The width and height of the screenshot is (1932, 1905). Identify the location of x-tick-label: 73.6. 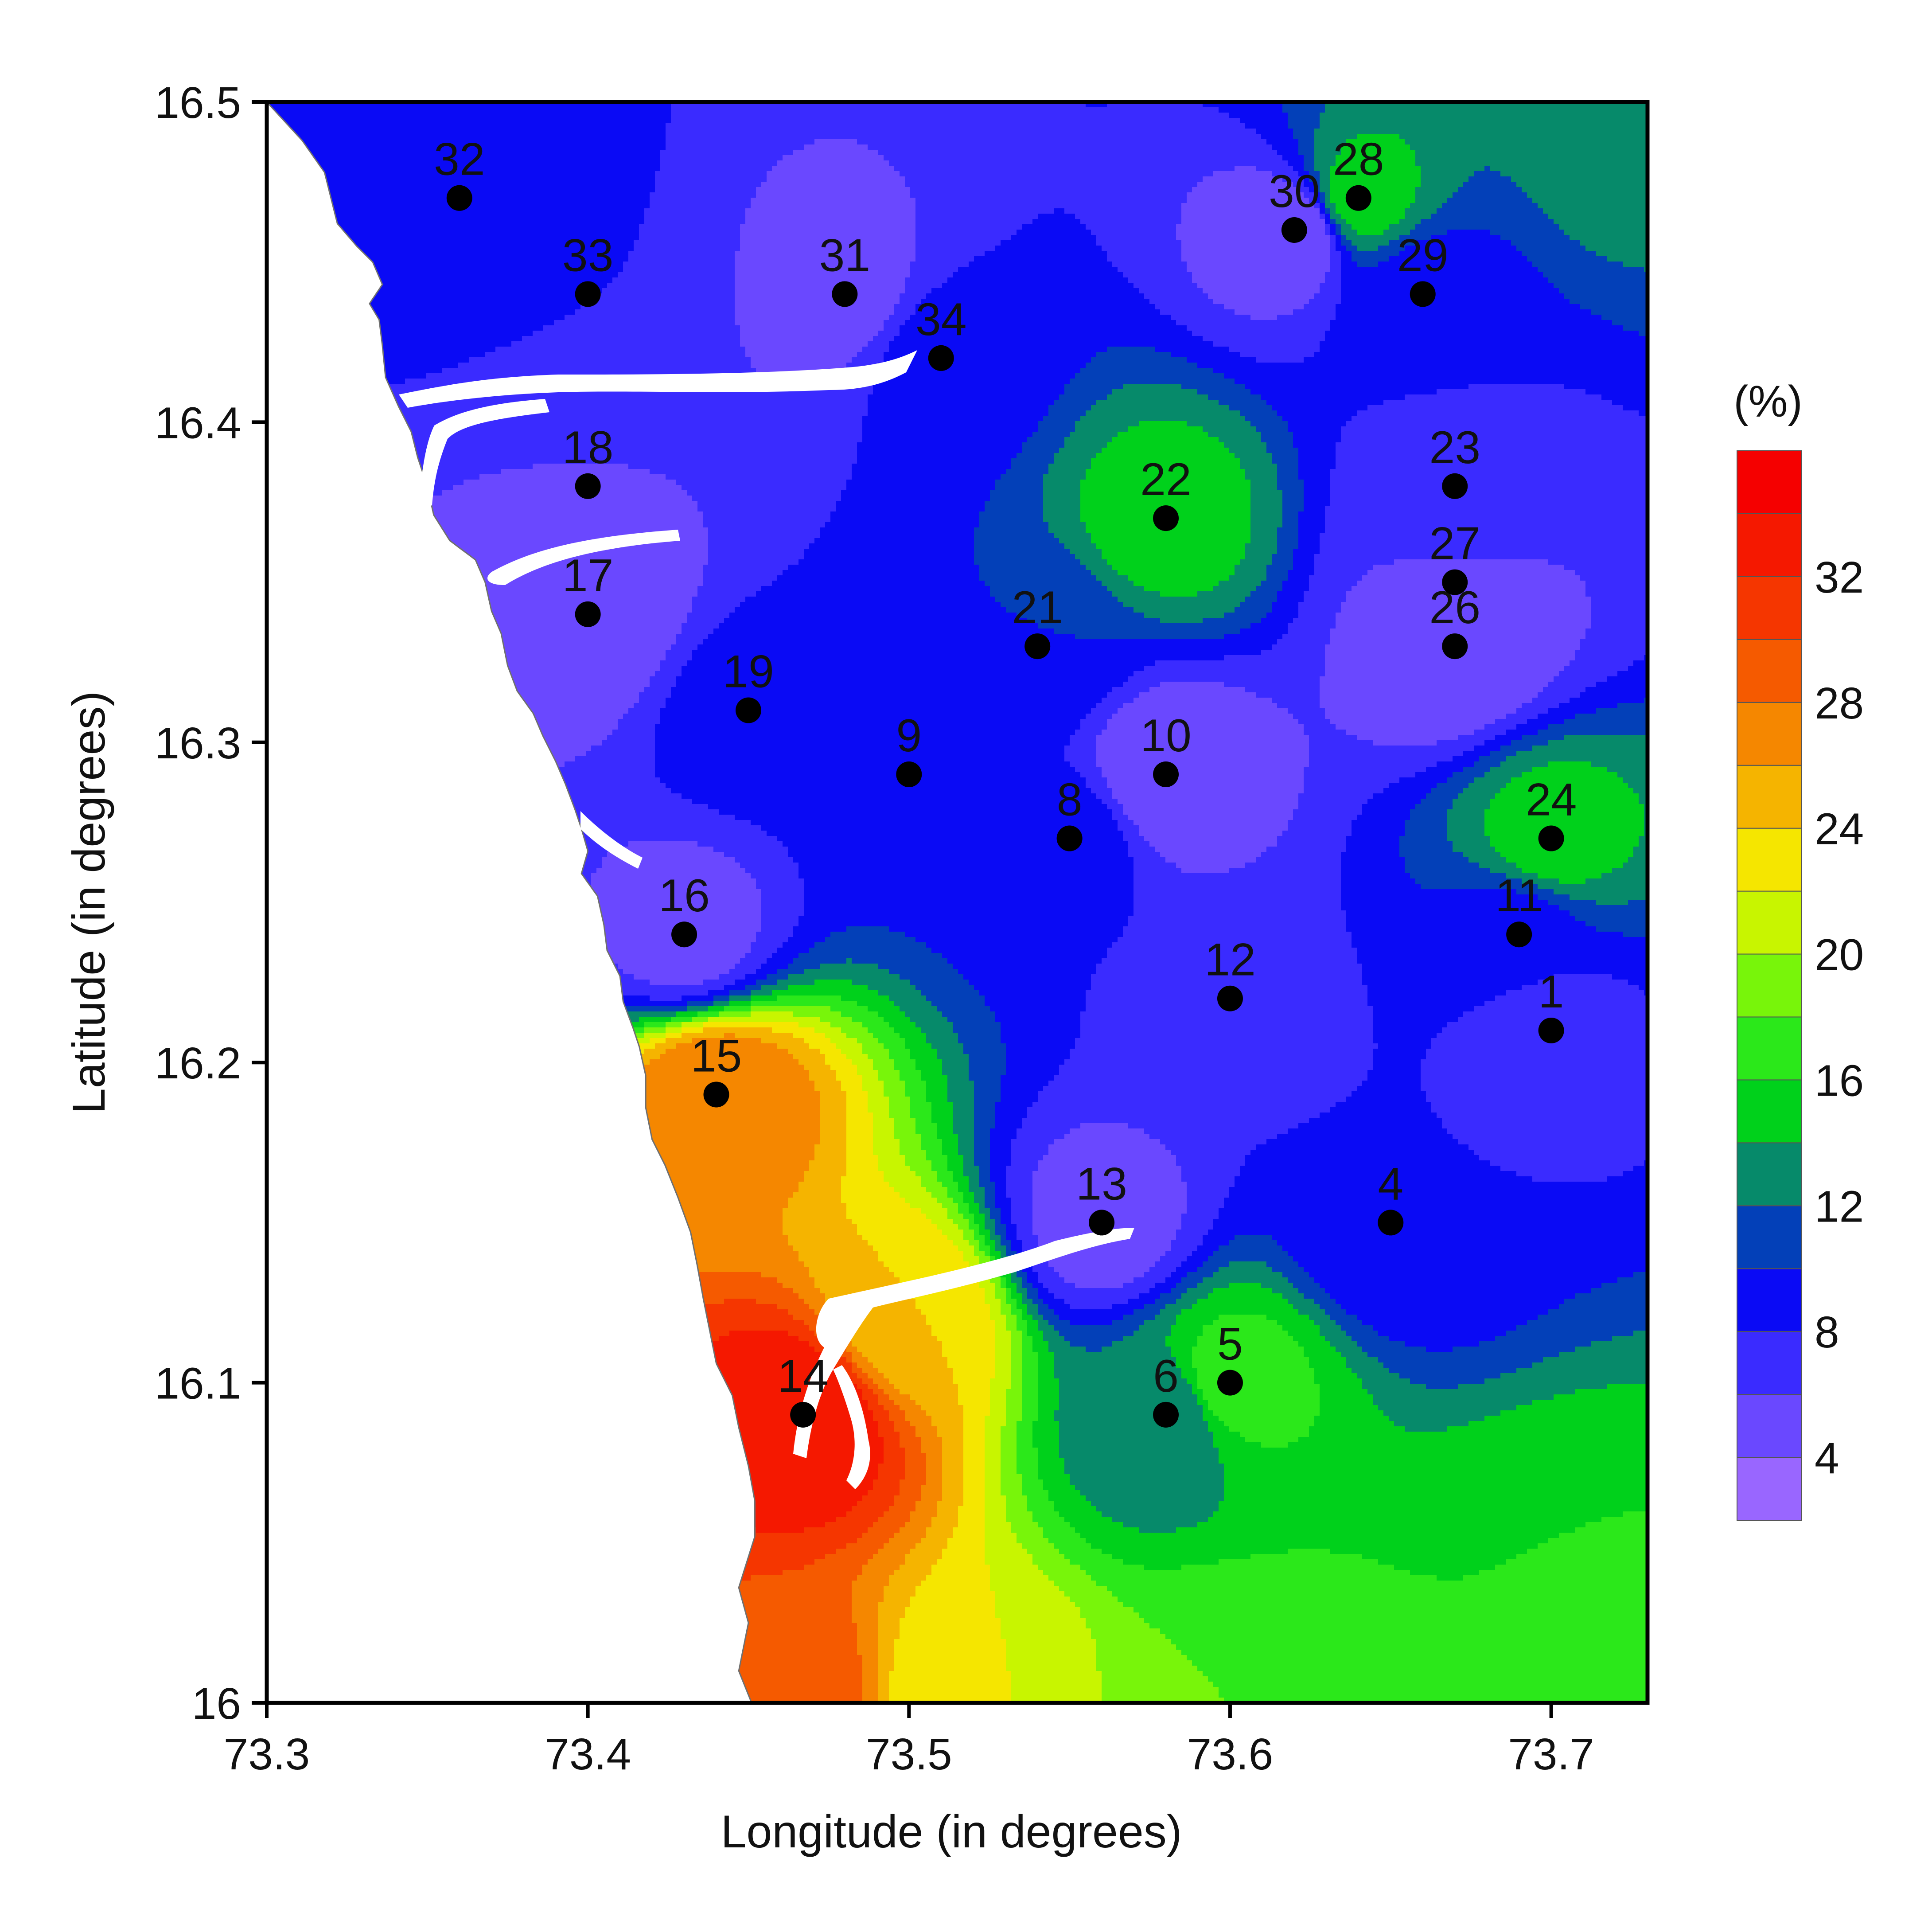
(1230, 1754).